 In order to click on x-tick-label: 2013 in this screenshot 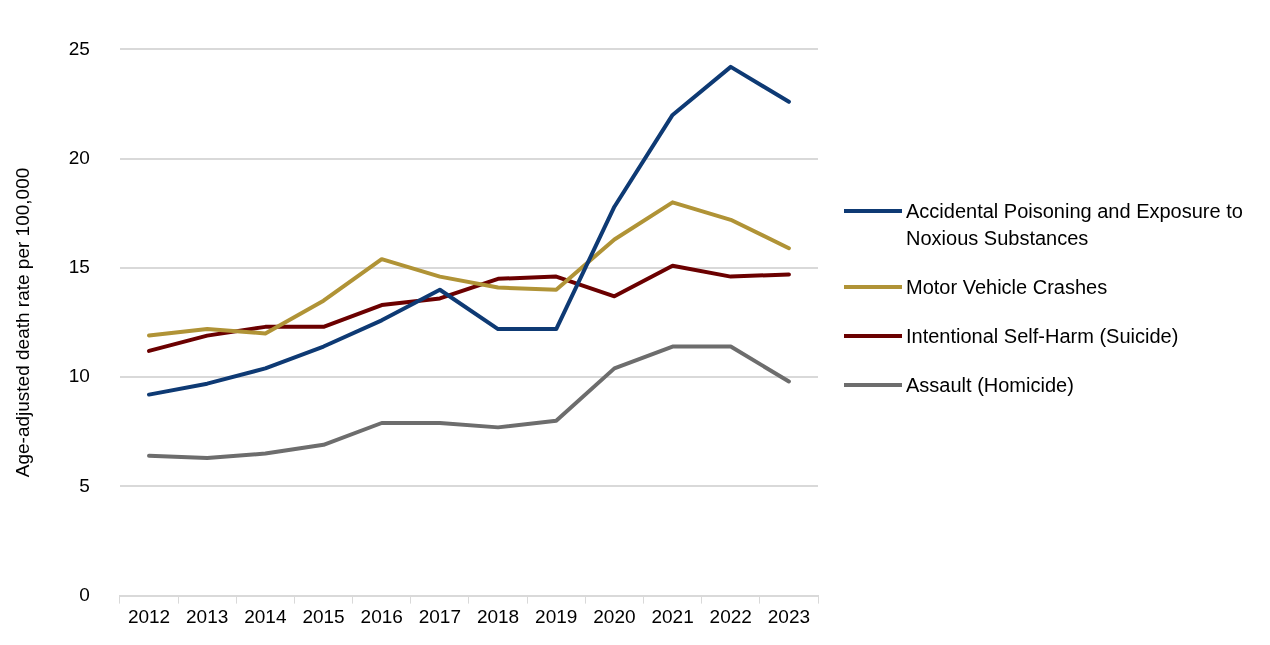, I will do `click(207, 617)`.